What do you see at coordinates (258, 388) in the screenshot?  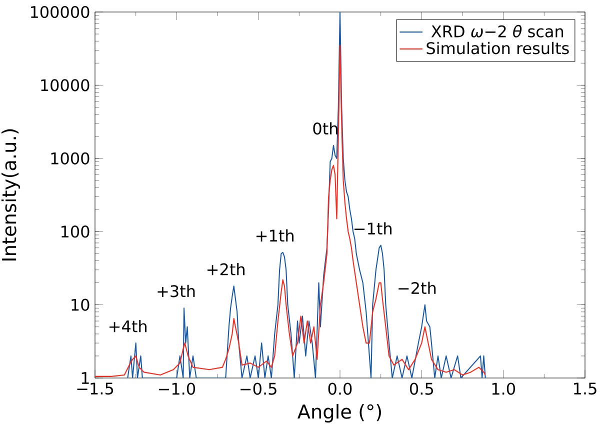 I see `x-tick-label: −0.5` at bounding box center [258, 388].